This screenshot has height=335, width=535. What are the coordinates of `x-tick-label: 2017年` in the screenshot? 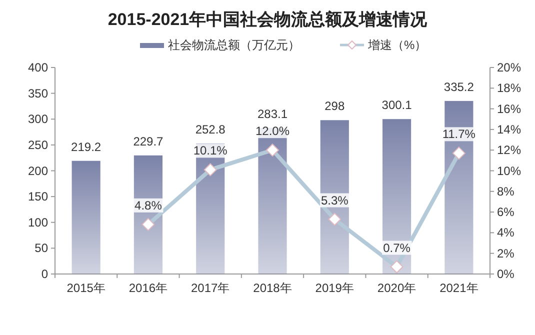 It's located at (210, 288).